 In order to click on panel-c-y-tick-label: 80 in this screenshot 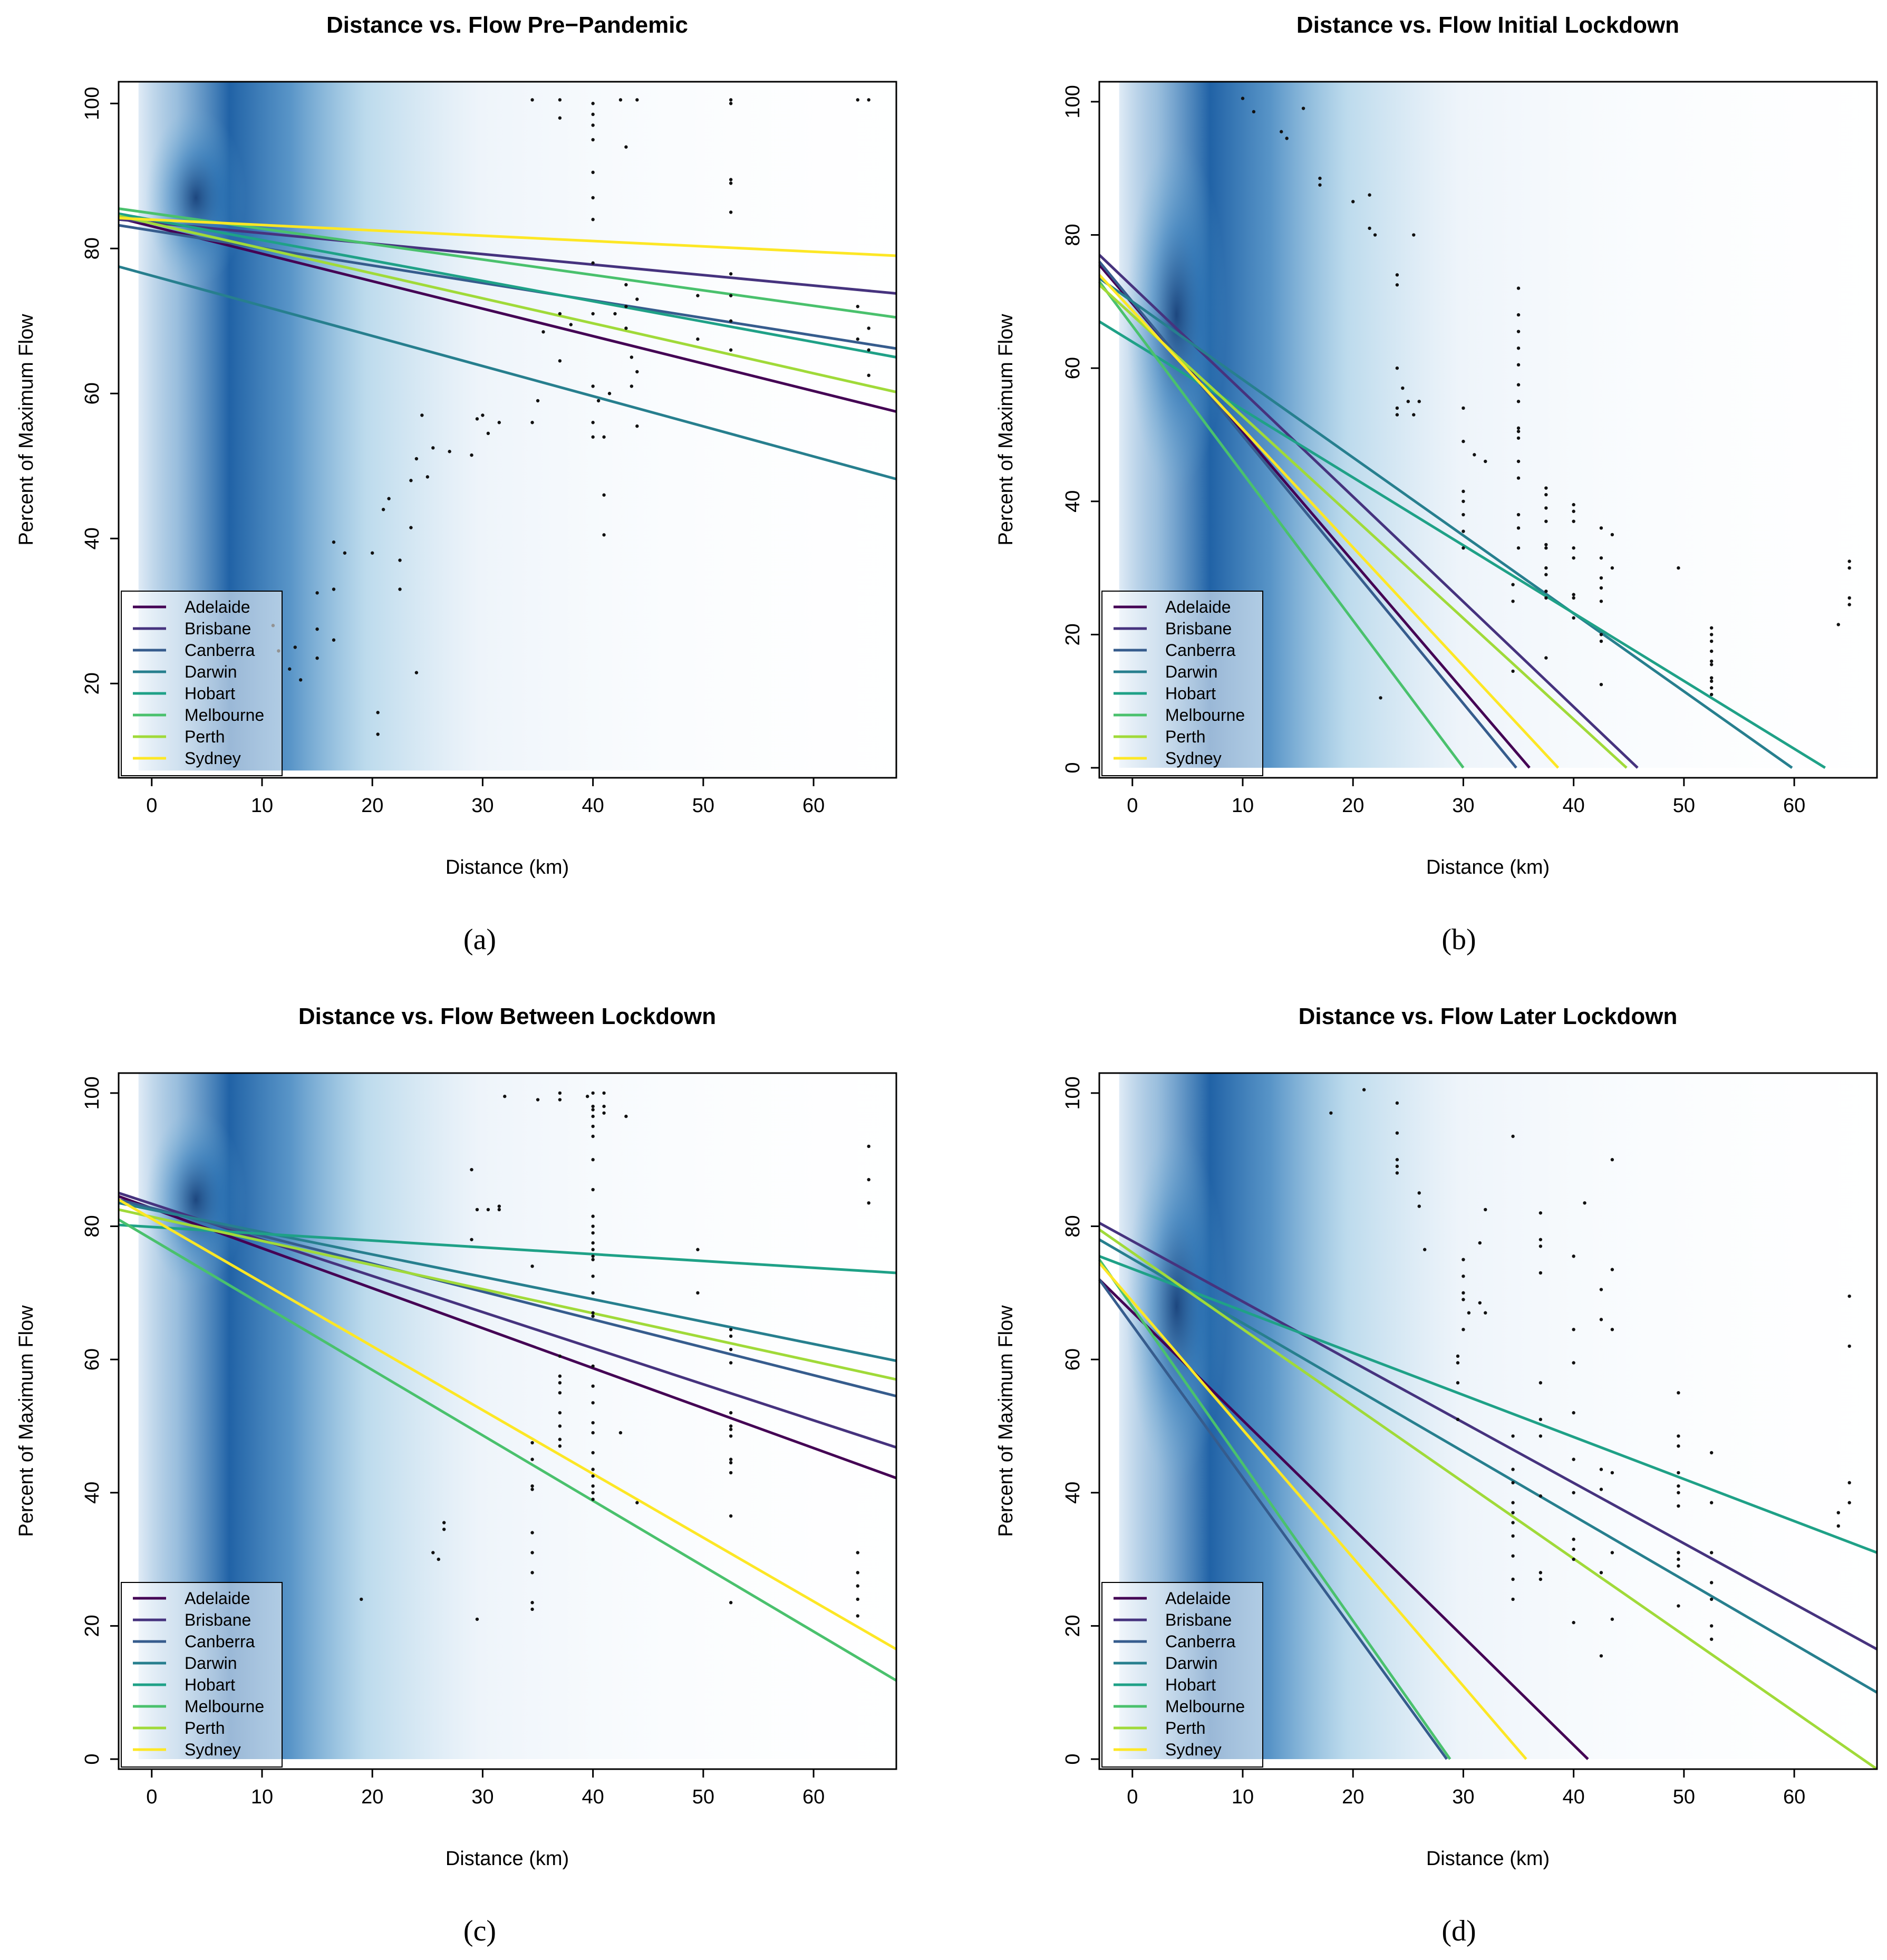, I will do `click(92, 1226)`.